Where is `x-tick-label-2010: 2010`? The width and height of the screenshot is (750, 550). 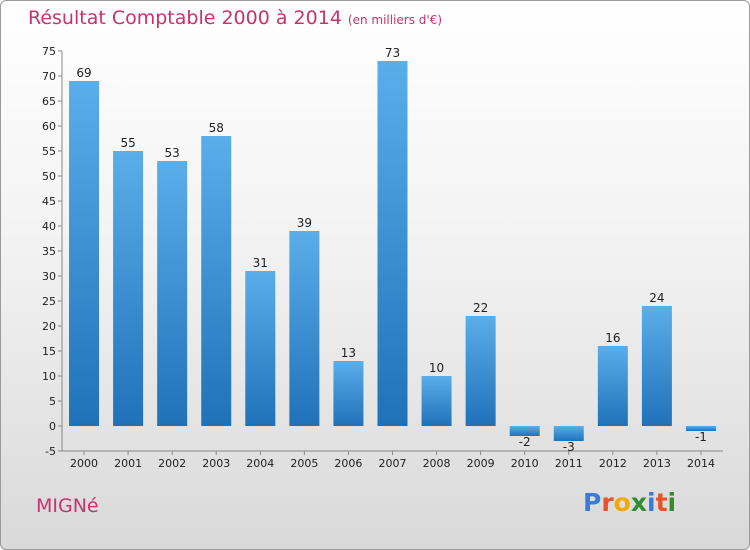
x-tick-label-2010: 2010 is located at coordinates (525, 463).